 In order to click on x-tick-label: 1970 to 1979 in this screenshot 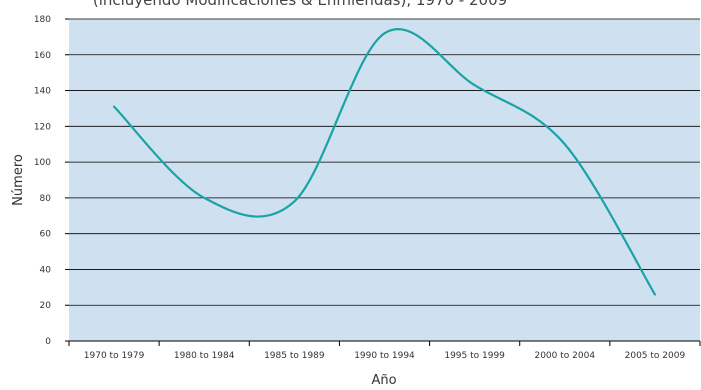, I will do `click(114, 356)`.